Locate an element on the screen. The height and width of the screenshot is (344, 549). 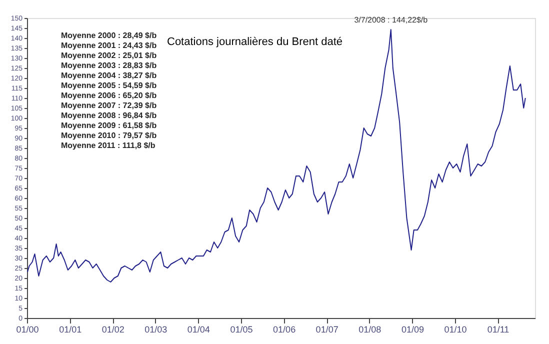
x-tick-label: 01/09 is located at coordinates (412, 329).